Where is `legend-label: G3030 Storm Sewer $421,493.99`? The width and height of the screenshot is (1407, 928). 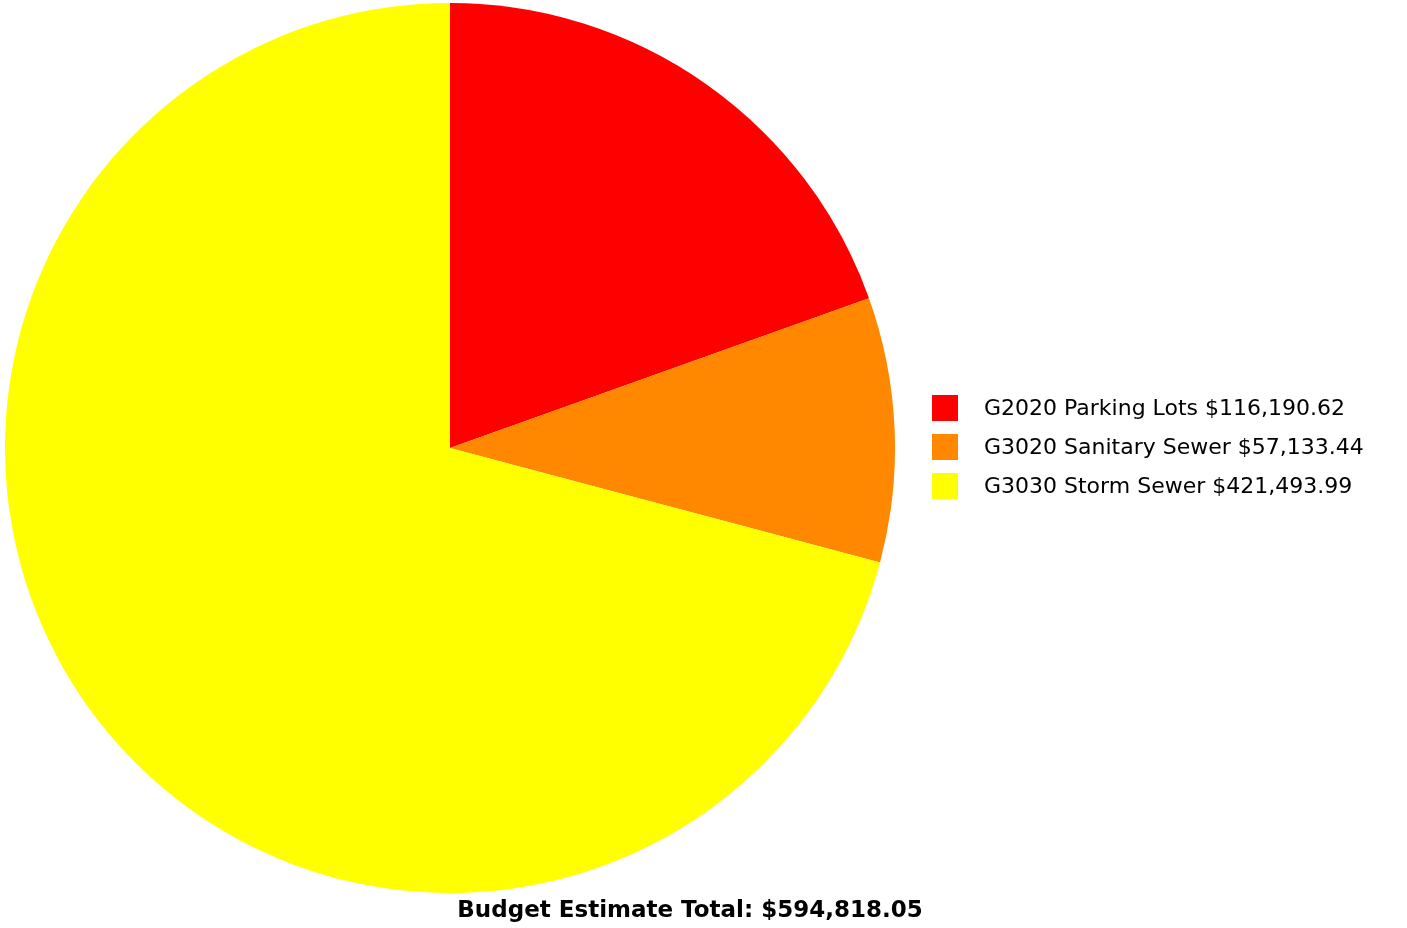
legend-label: G3030 Storm Sewer $421,493.99 is located at coordinates (1168, 485).